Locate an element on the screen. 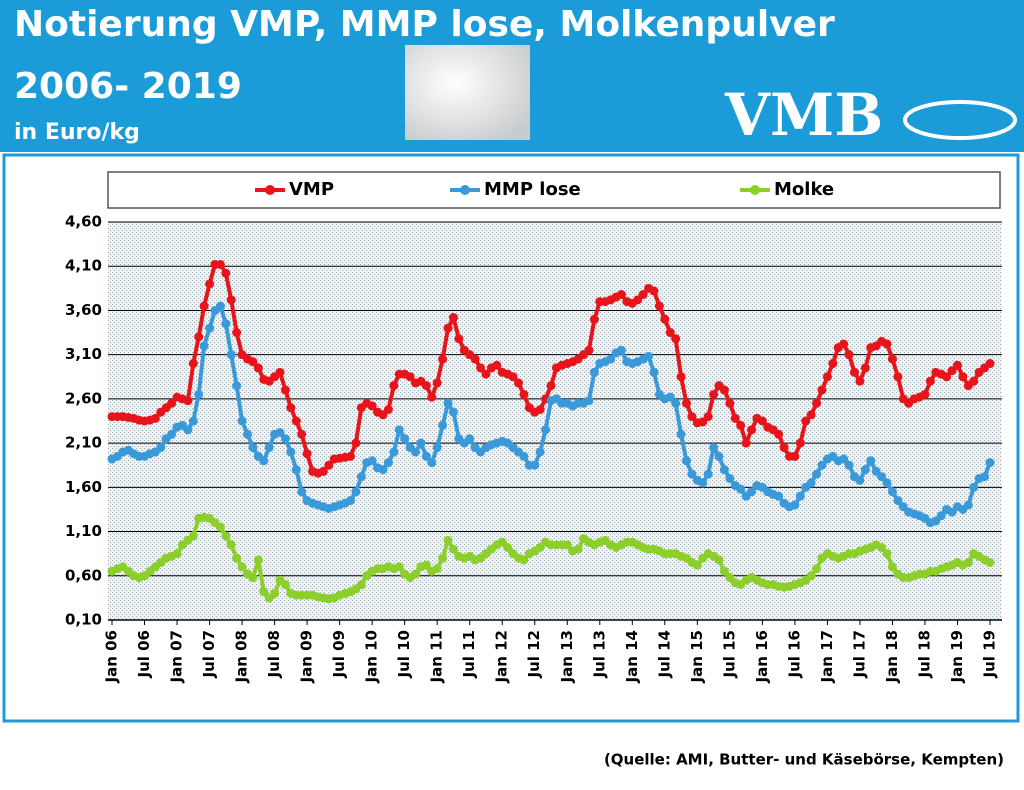 This screenshot has height=790, width=1024. x-tick-label: Jul 17 is located at coordinates (859, 654).